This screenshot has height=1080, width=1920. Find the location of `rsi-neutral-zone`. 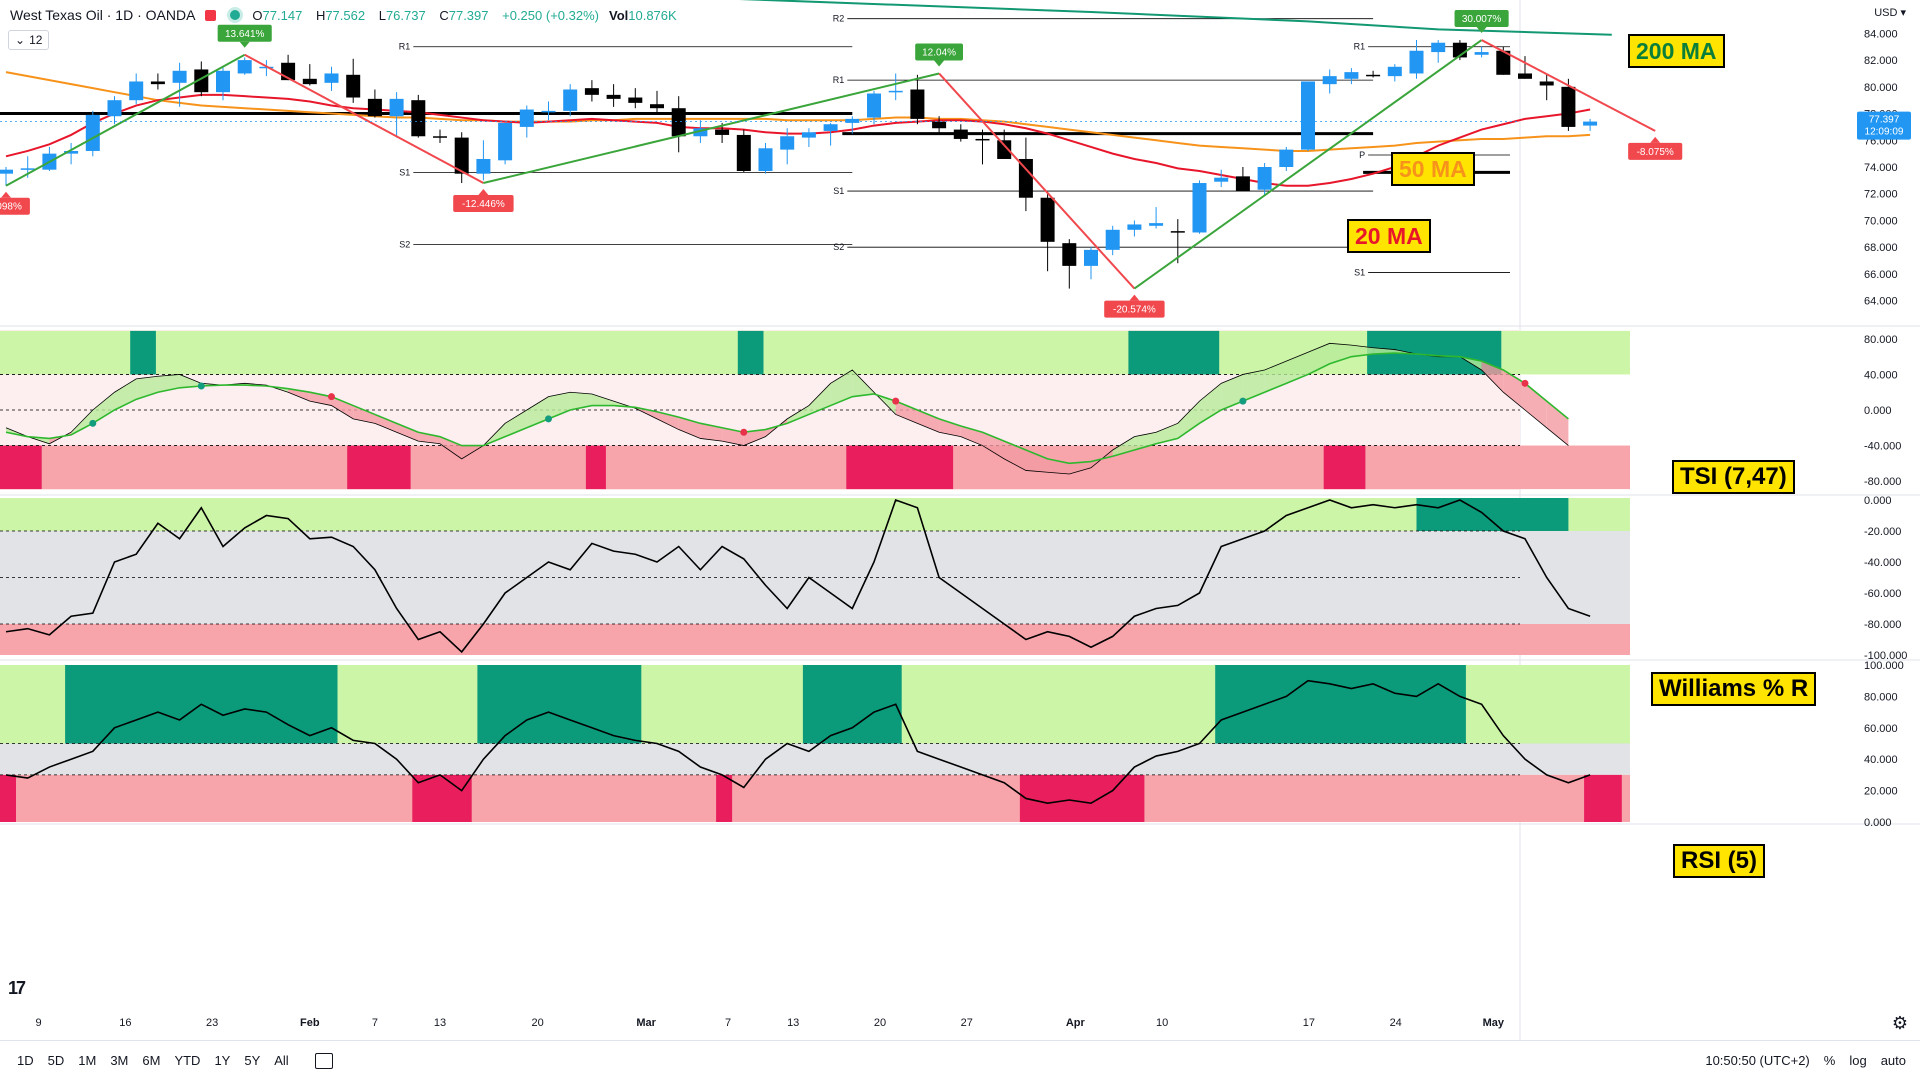

rsi-neutral-zone is located at coordinates (815, 759).